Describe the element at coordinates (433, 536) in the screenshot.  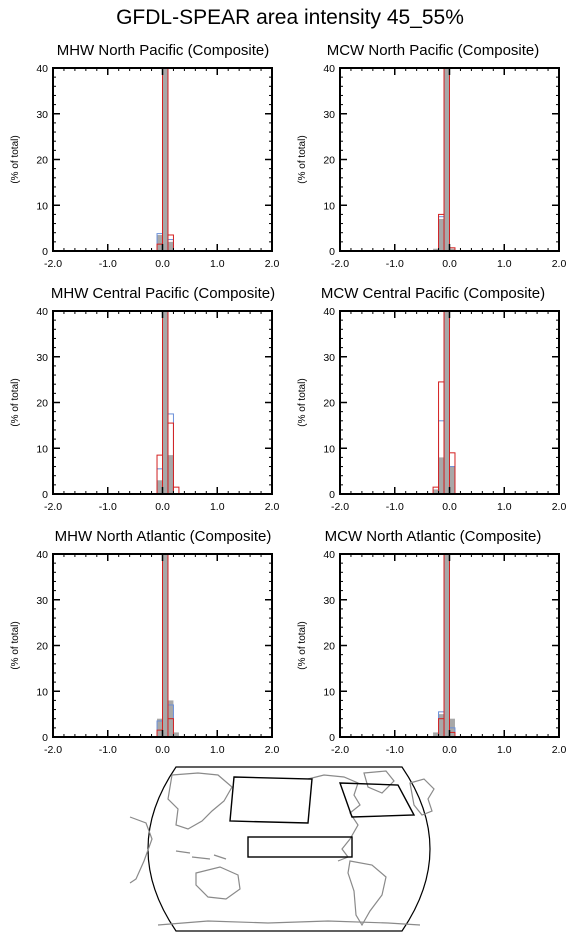
I see `panel-title-mcw-north-atlantic: MCW North Atlantic (Composite)` at that location.